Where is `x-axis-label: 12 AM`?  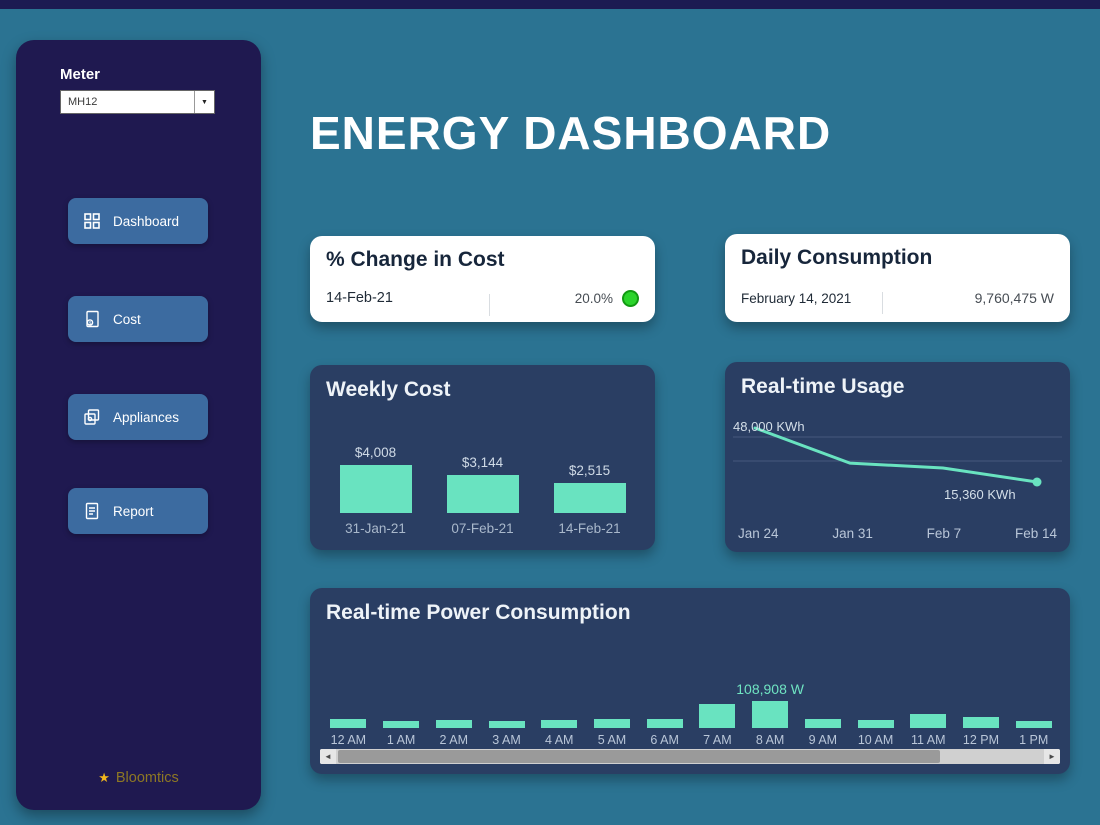
x-axis-label: 12 AM is located at coordinates (348, 740).